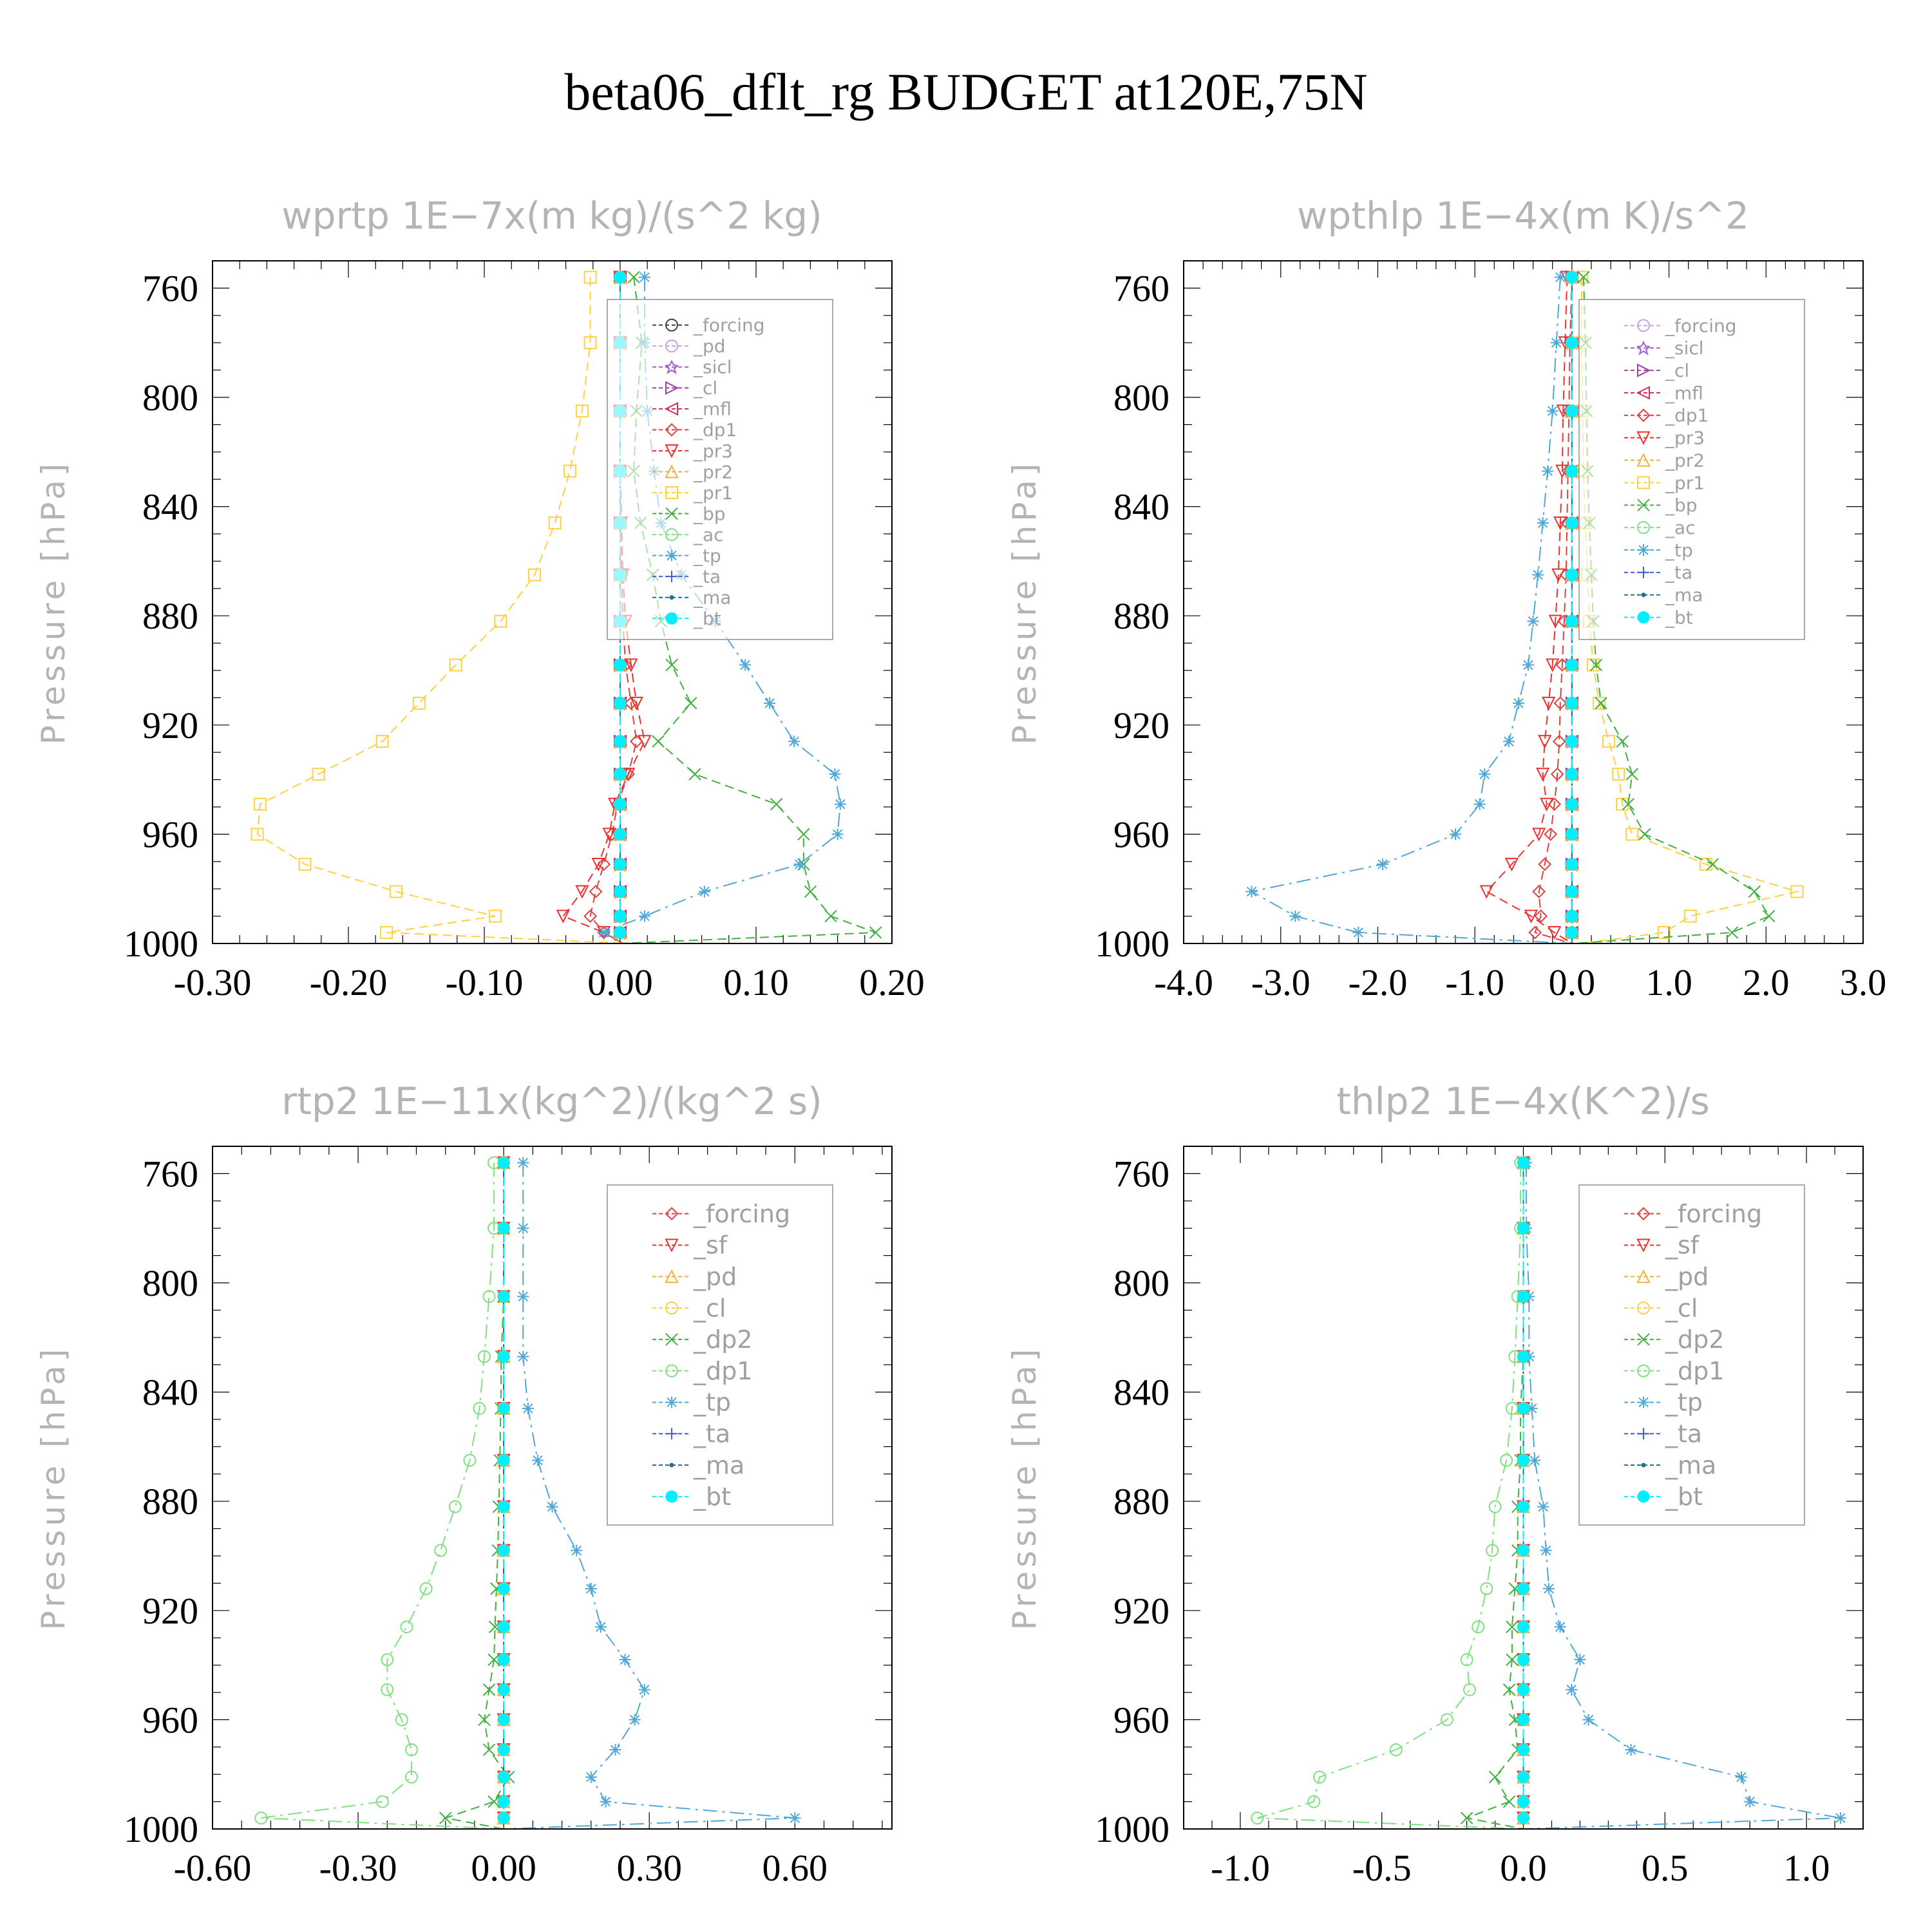 The image size is (1932, 1932). What do you see at coordinates (1692, 1355) in the screenshot?
I see `legend: _forcing _sf _pd _cl _dp2 _dp1 _tp _ta _ma _bt` at bounding box center [1692, 1355].